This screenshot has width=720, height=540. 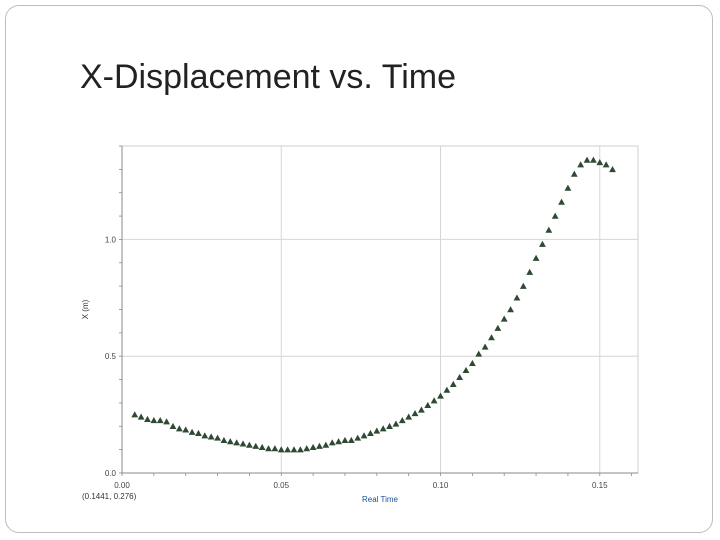 I want to click on y-tick-label: 0.5, so click(x=111, y=356).